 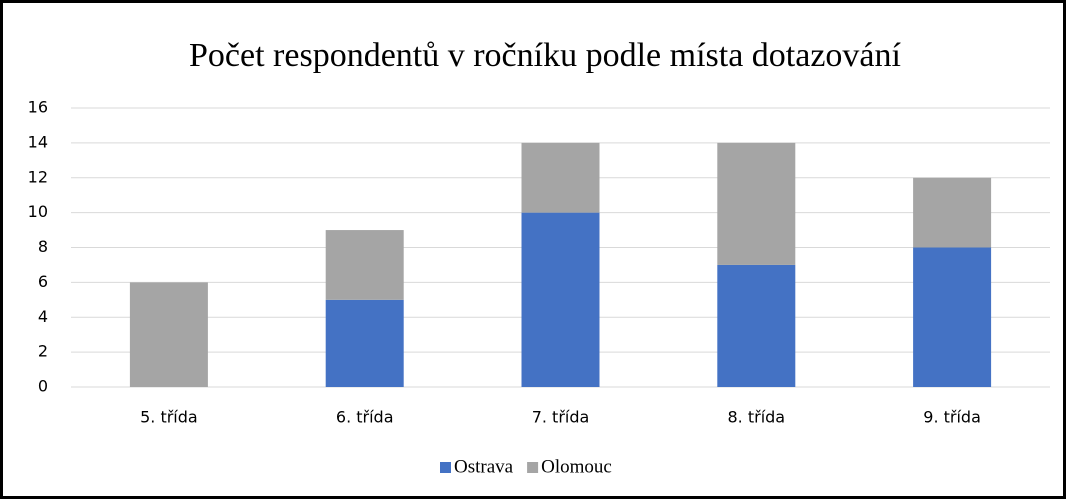 What do you see at coordinates (38, 107) in the screenshot?
I see `y-tick-label: 16` at bounding box center [38, 107].